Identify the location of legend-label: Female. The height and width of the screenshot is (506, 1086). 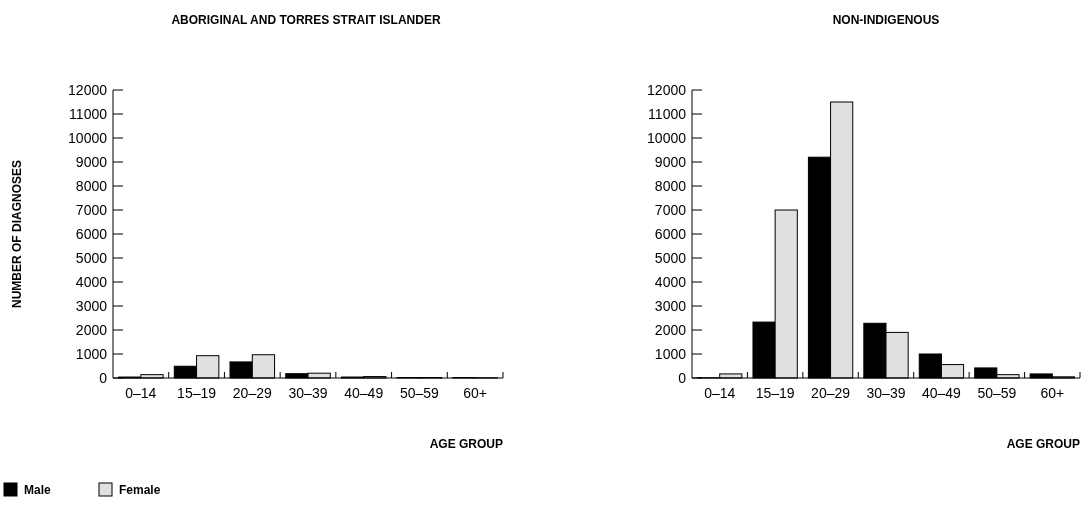
(140, 490).